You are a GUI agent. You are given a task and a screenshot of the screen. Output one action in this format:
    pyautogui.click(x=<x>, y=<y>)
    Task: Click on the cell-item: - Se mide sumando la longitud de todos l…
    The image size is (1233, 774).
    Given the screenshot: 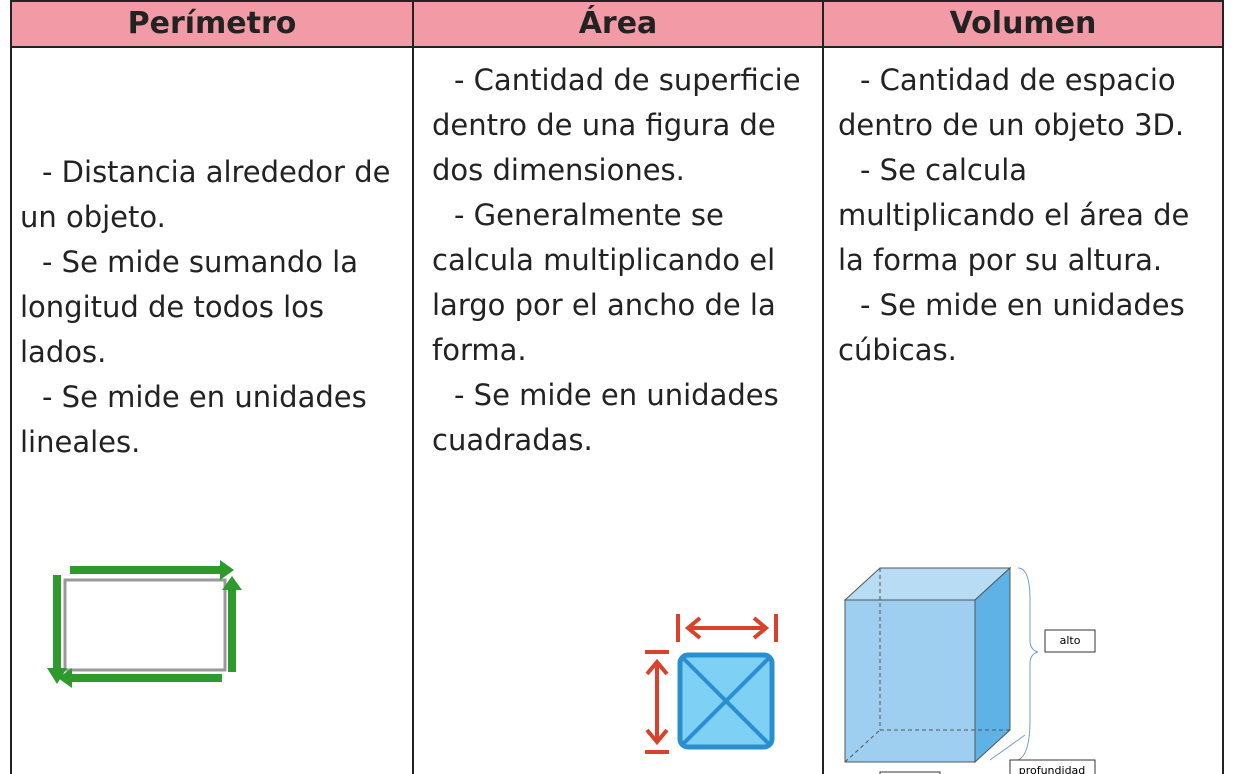 What is the action you would take?
    pyautogui.click(x=189, y=307)
    